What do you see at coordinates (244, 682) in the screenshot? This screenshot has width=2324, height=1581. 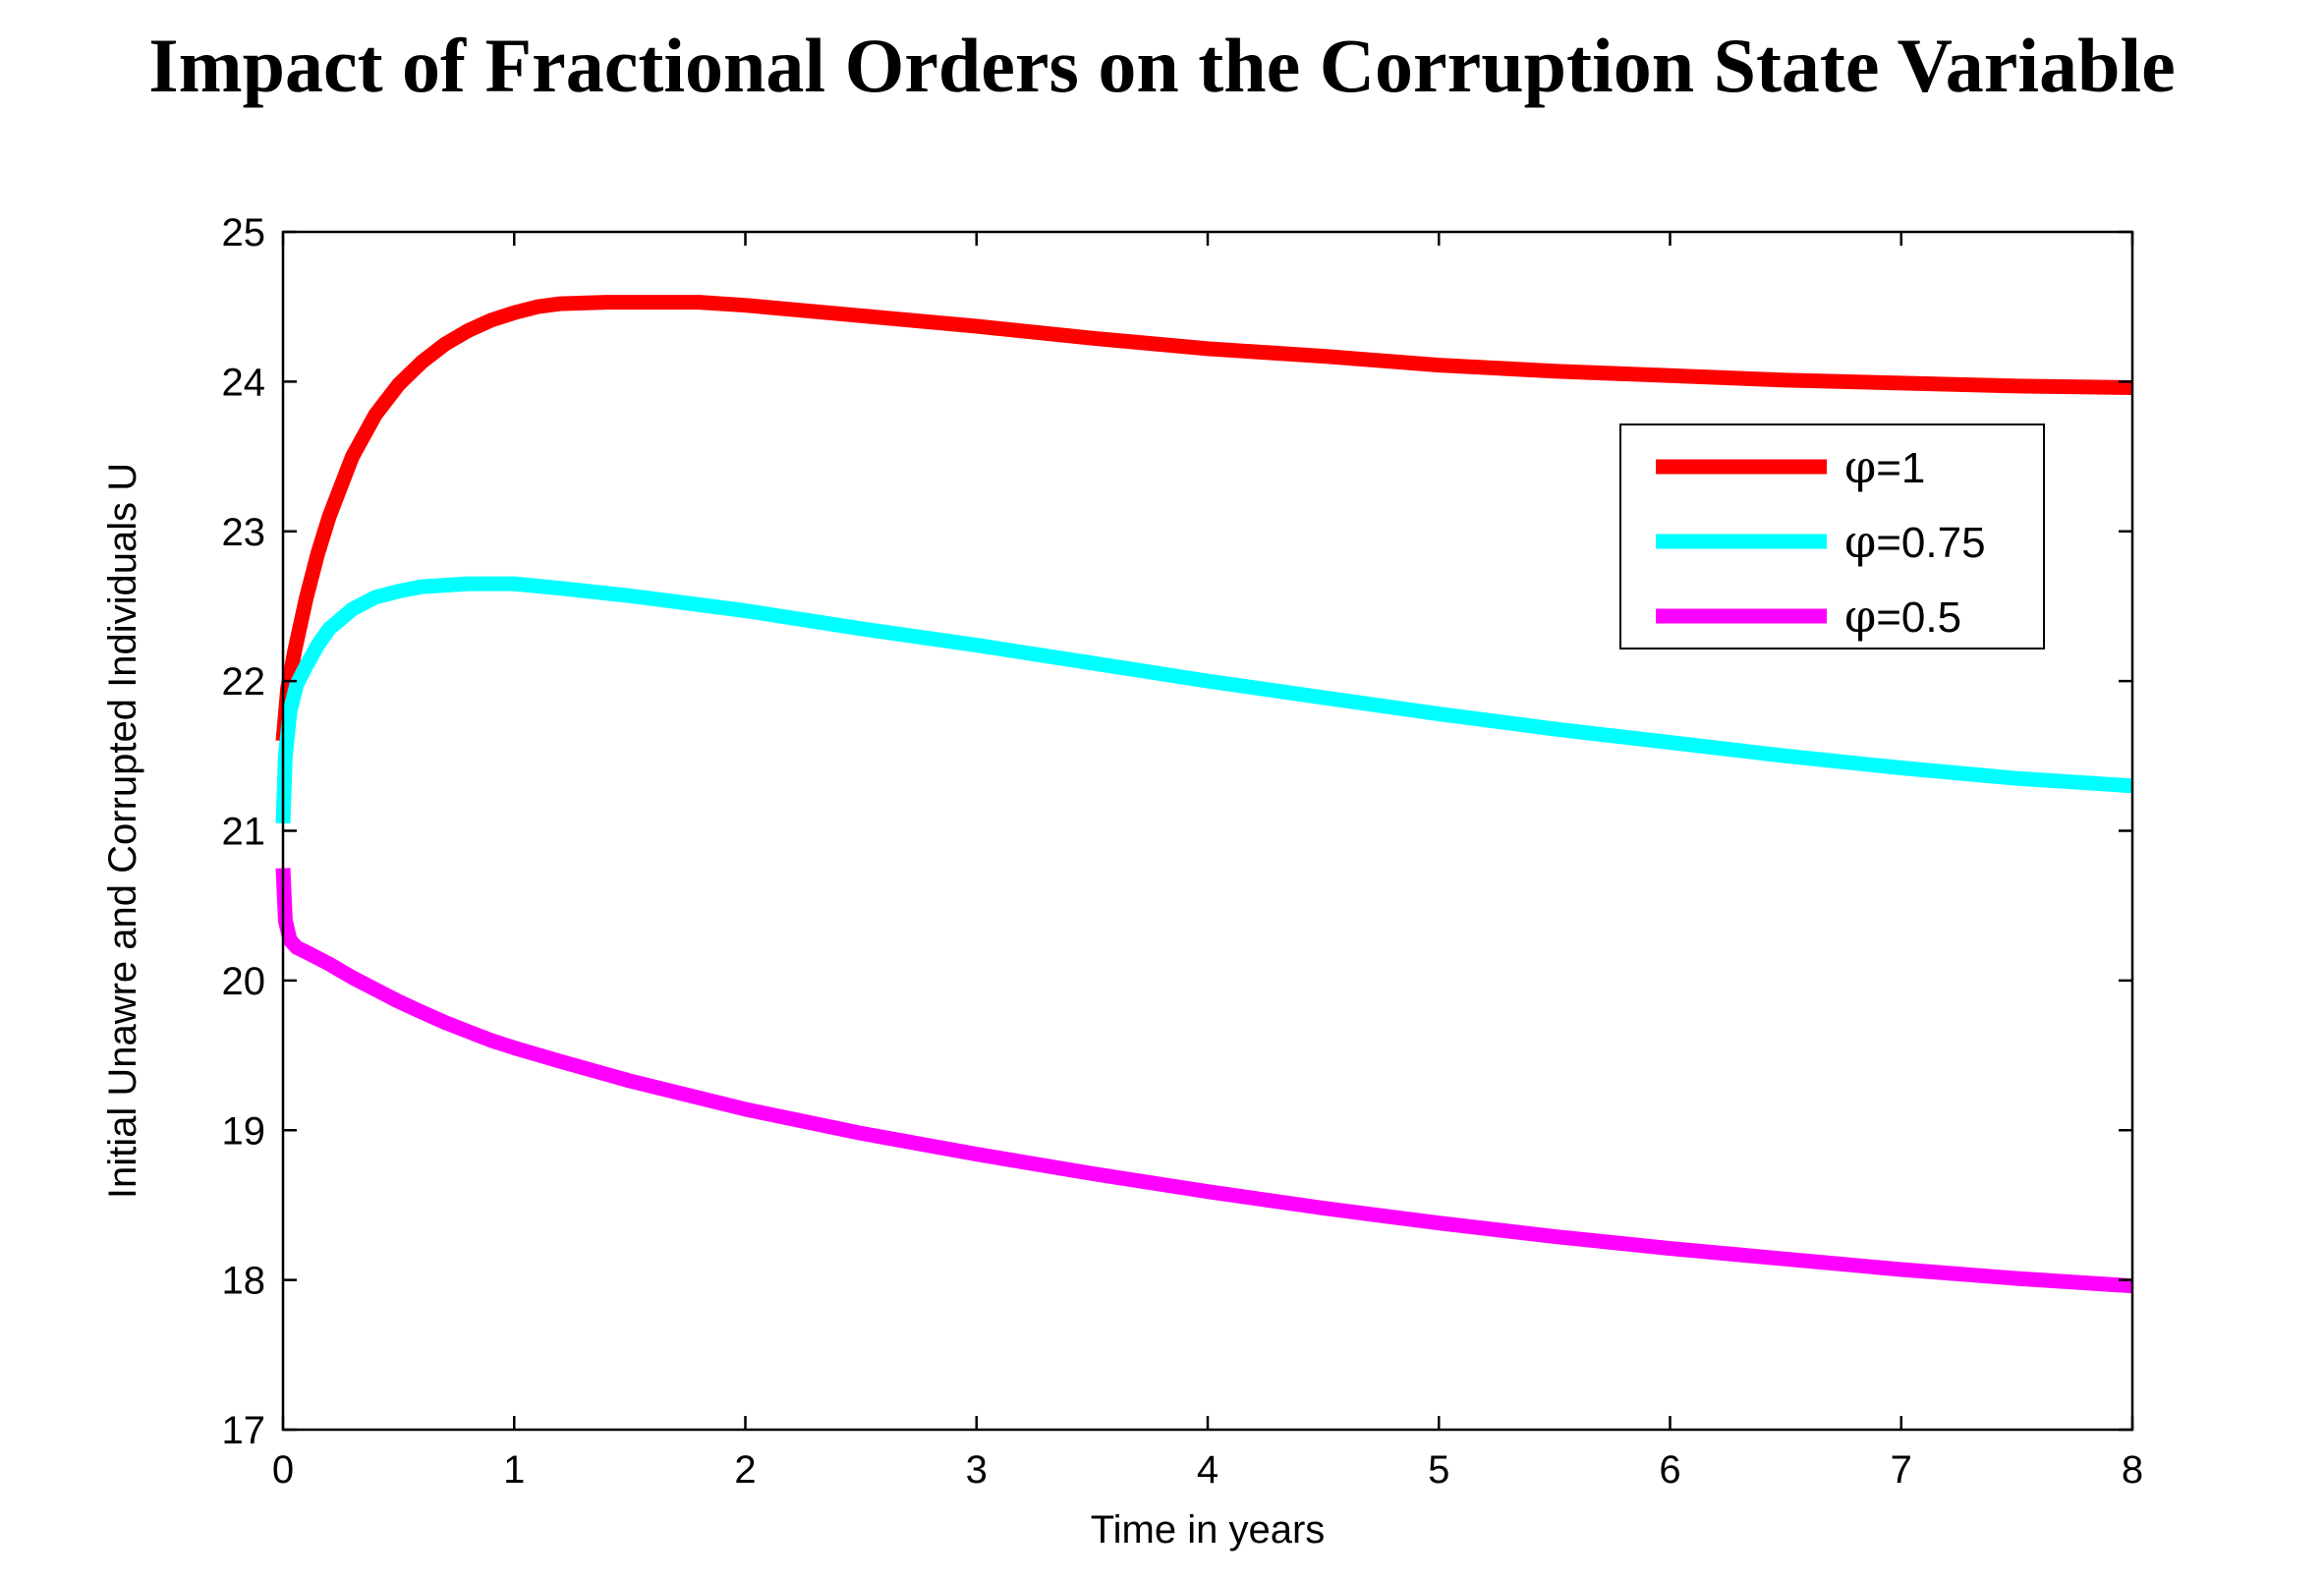 I see `y-tick-label: 22` at bounding box center [244, 682].